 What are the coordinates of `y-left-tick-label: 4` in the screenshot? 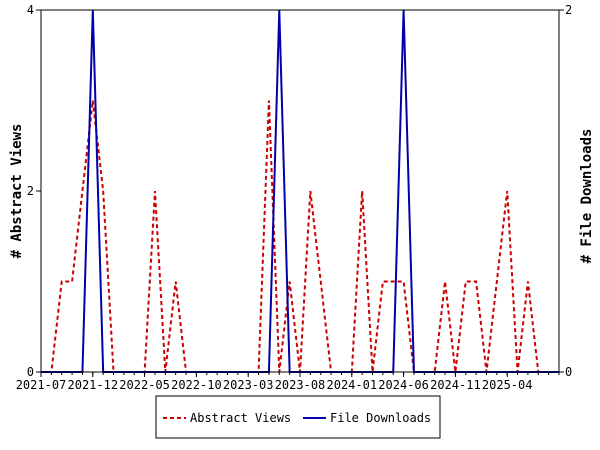 It's located at (30, 10).